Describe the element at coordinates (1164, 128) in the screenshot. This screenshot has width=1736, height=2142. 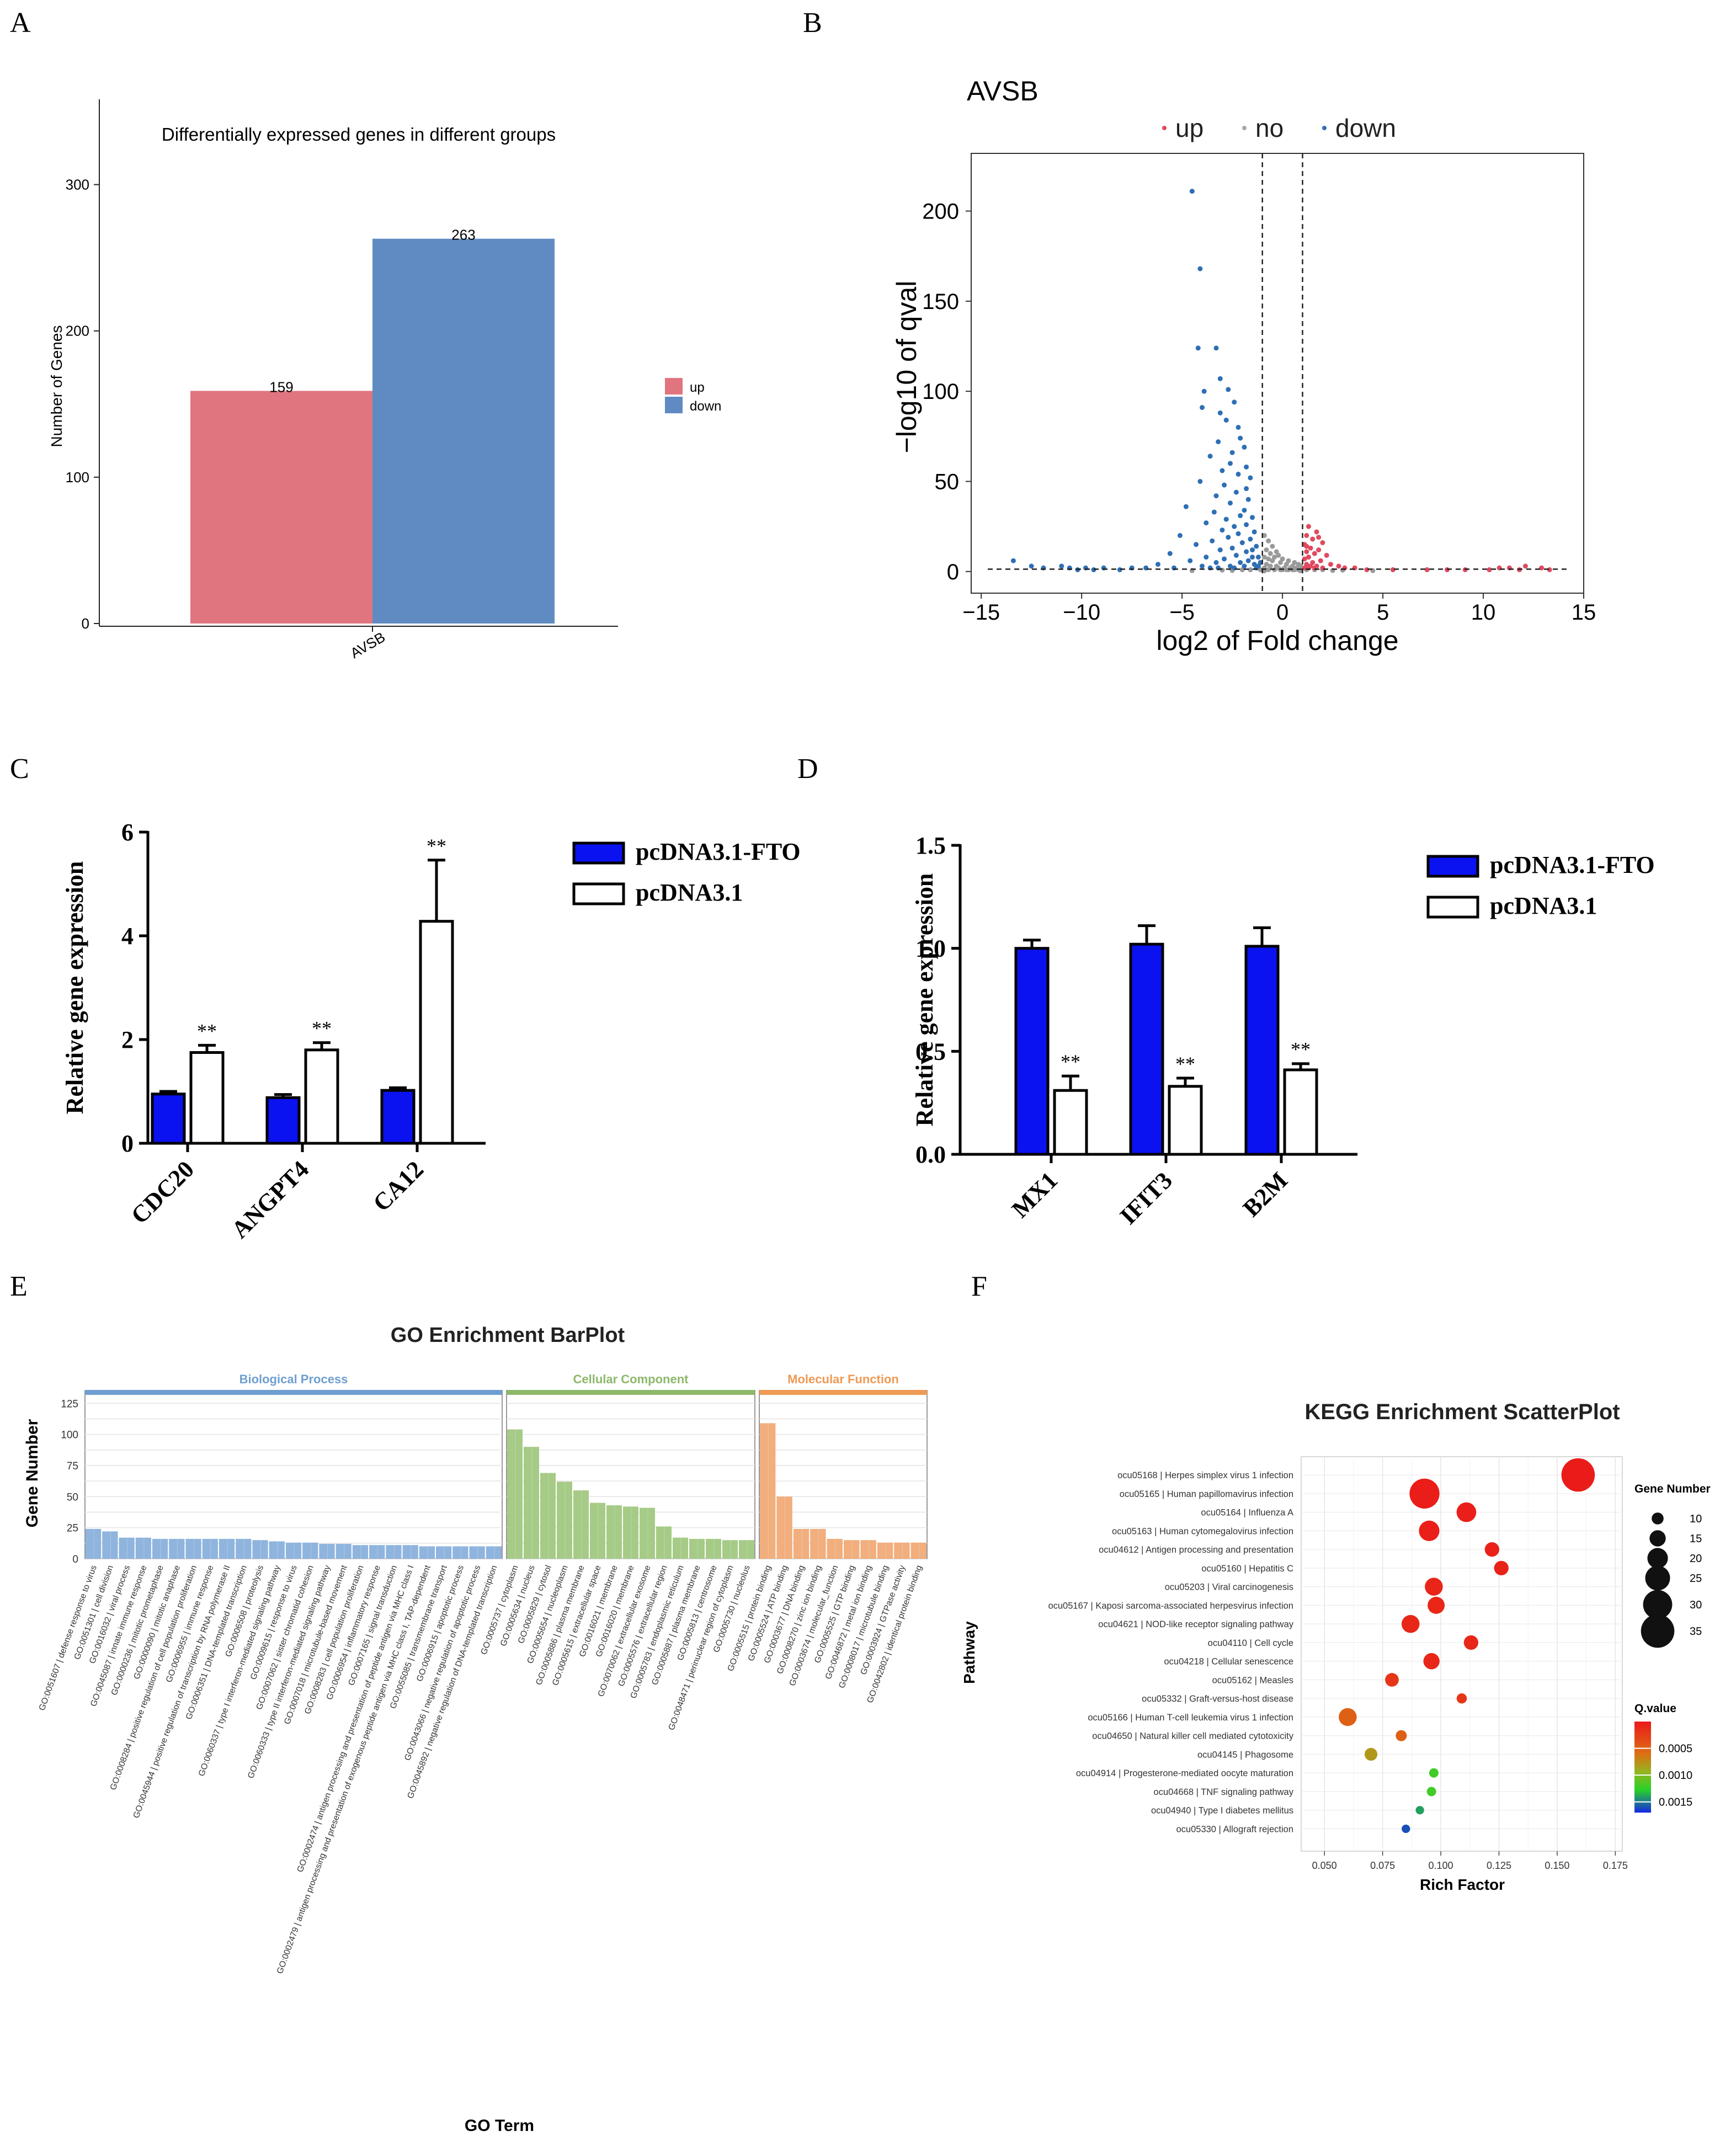
I see `legend-dot-up` at that location.